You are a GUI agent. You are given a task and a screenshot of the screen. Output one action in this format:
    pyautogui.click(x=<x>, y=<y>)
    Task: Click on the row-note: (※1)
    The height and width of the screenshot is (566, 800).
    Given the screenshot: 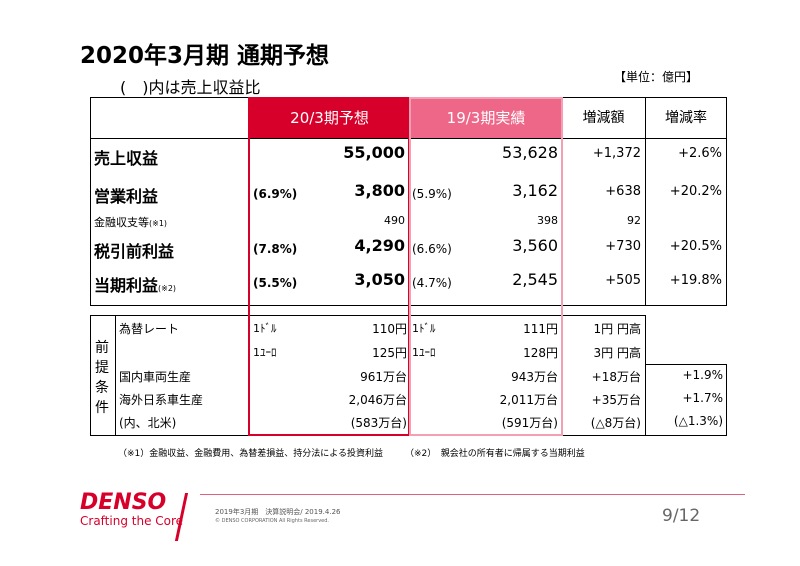 What is the action you would take?
    pyautogui.click(x=158, y=223)
    